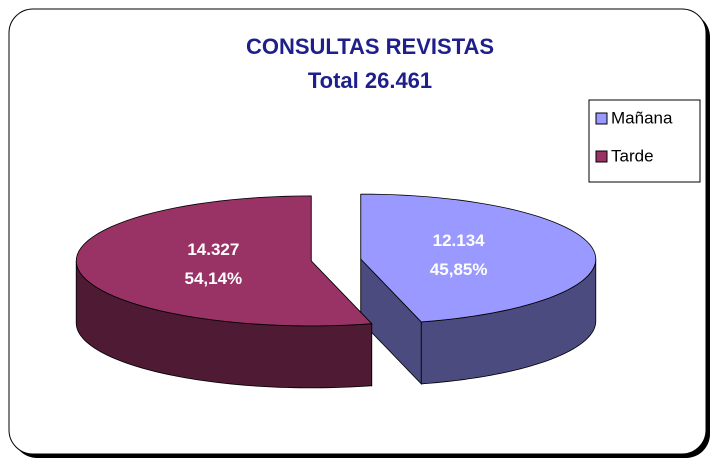  I want to click on chart-title: CONSULTAS REVISTAS, so click(370, 46).